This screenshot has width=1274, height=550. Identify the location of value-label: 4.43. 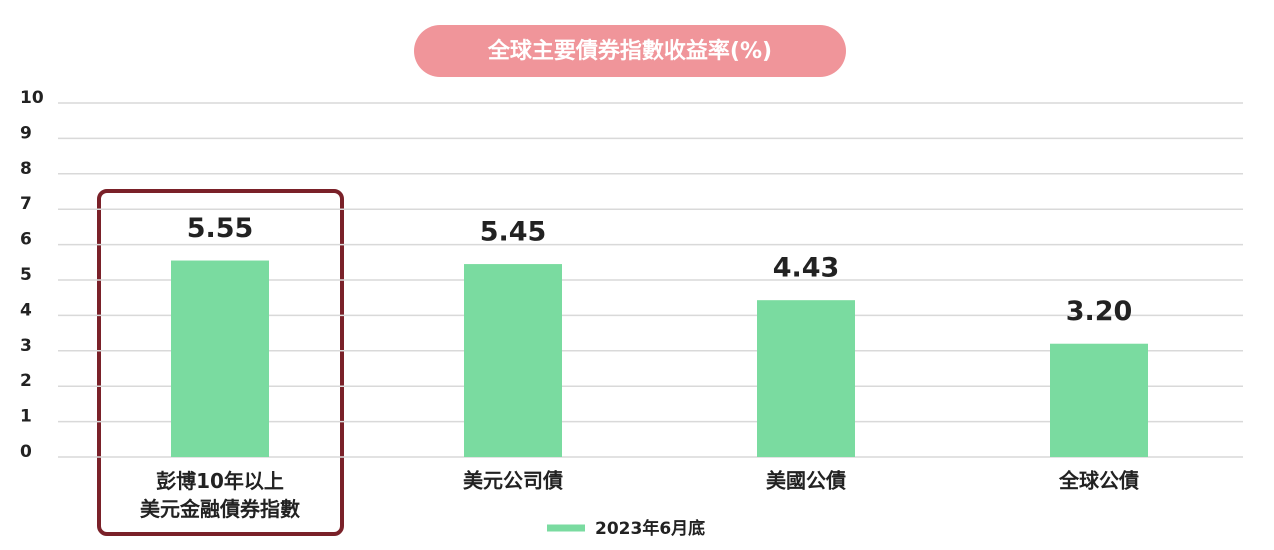
(806, 268).